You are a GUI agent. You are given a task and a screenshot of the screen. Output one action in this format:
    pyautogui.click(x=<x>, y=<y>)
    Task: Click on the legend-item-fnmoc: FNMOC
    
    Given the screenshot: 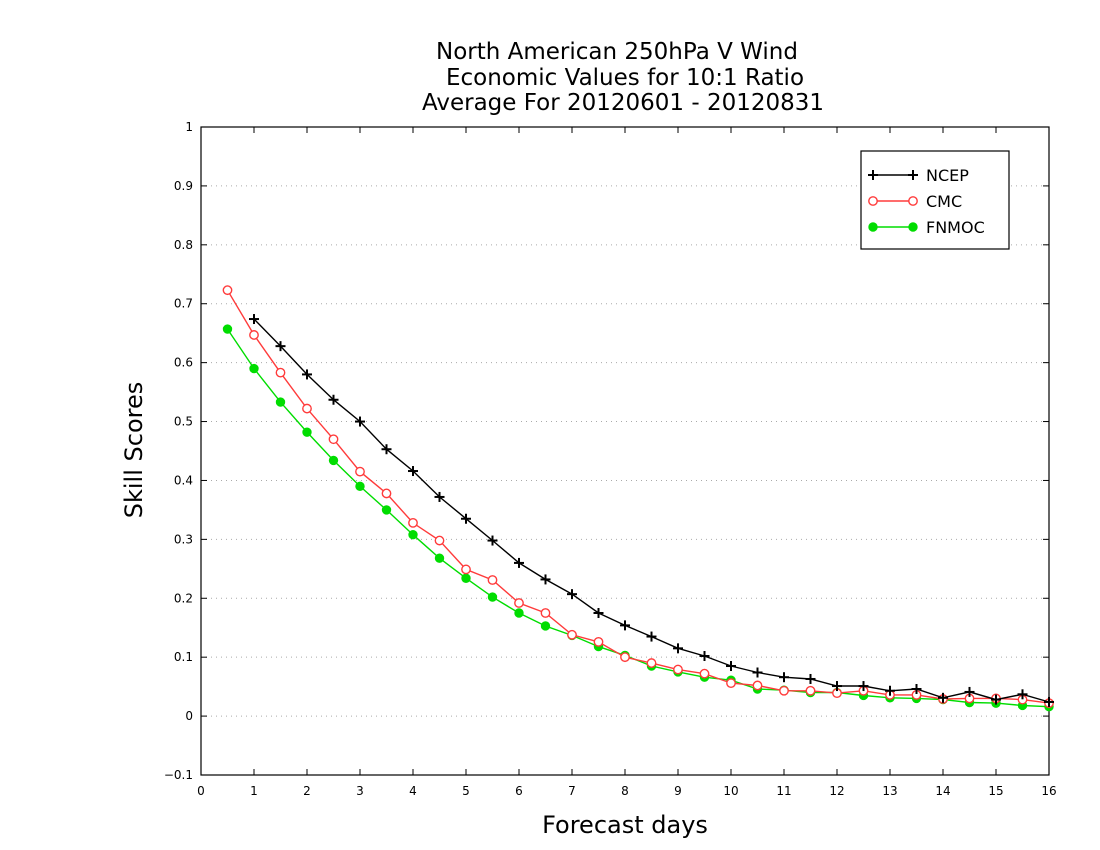 What is the action you would take?
    pyautogui.click(x=926, y=227)
    